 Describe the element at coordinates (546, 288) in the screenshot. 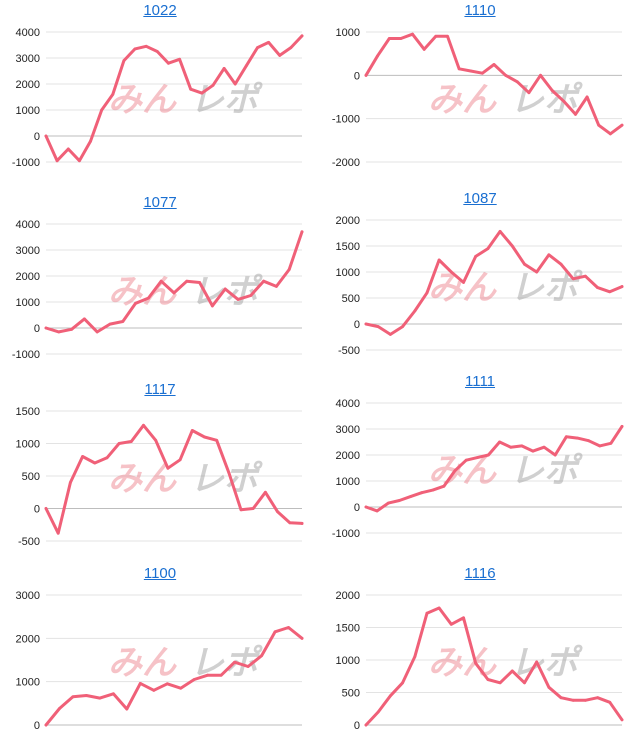

I see `watermark-logo: レポ` at that location.